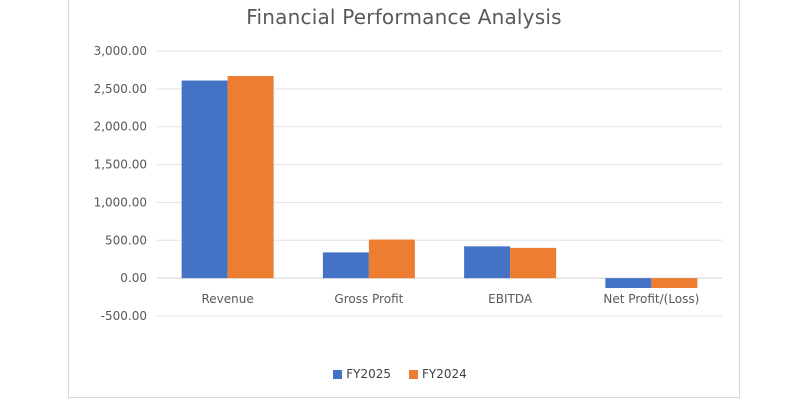 This screenshot has width=800, height=400. I want to click on x-category-label: Net Profit/(Loss), so click(651, 299).